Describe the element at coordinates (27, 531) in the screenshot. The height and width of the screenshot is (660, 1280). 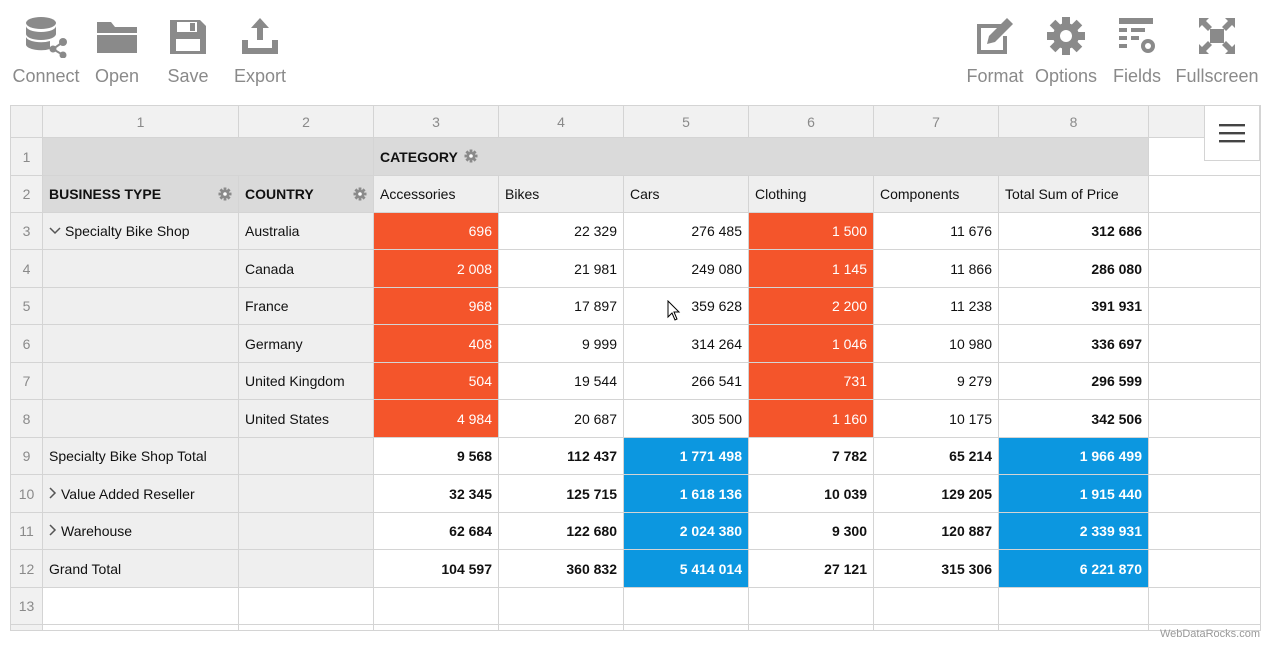
I see `row-number-header: 11` at that location.